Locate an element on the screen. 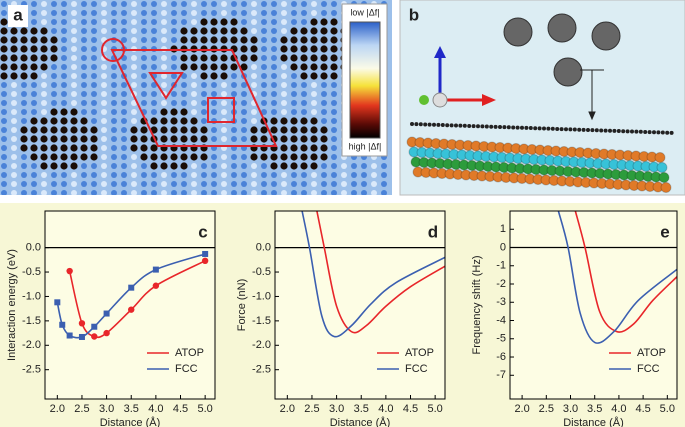  x-tick-label: 3.0 is located at coordinates (570, 409).